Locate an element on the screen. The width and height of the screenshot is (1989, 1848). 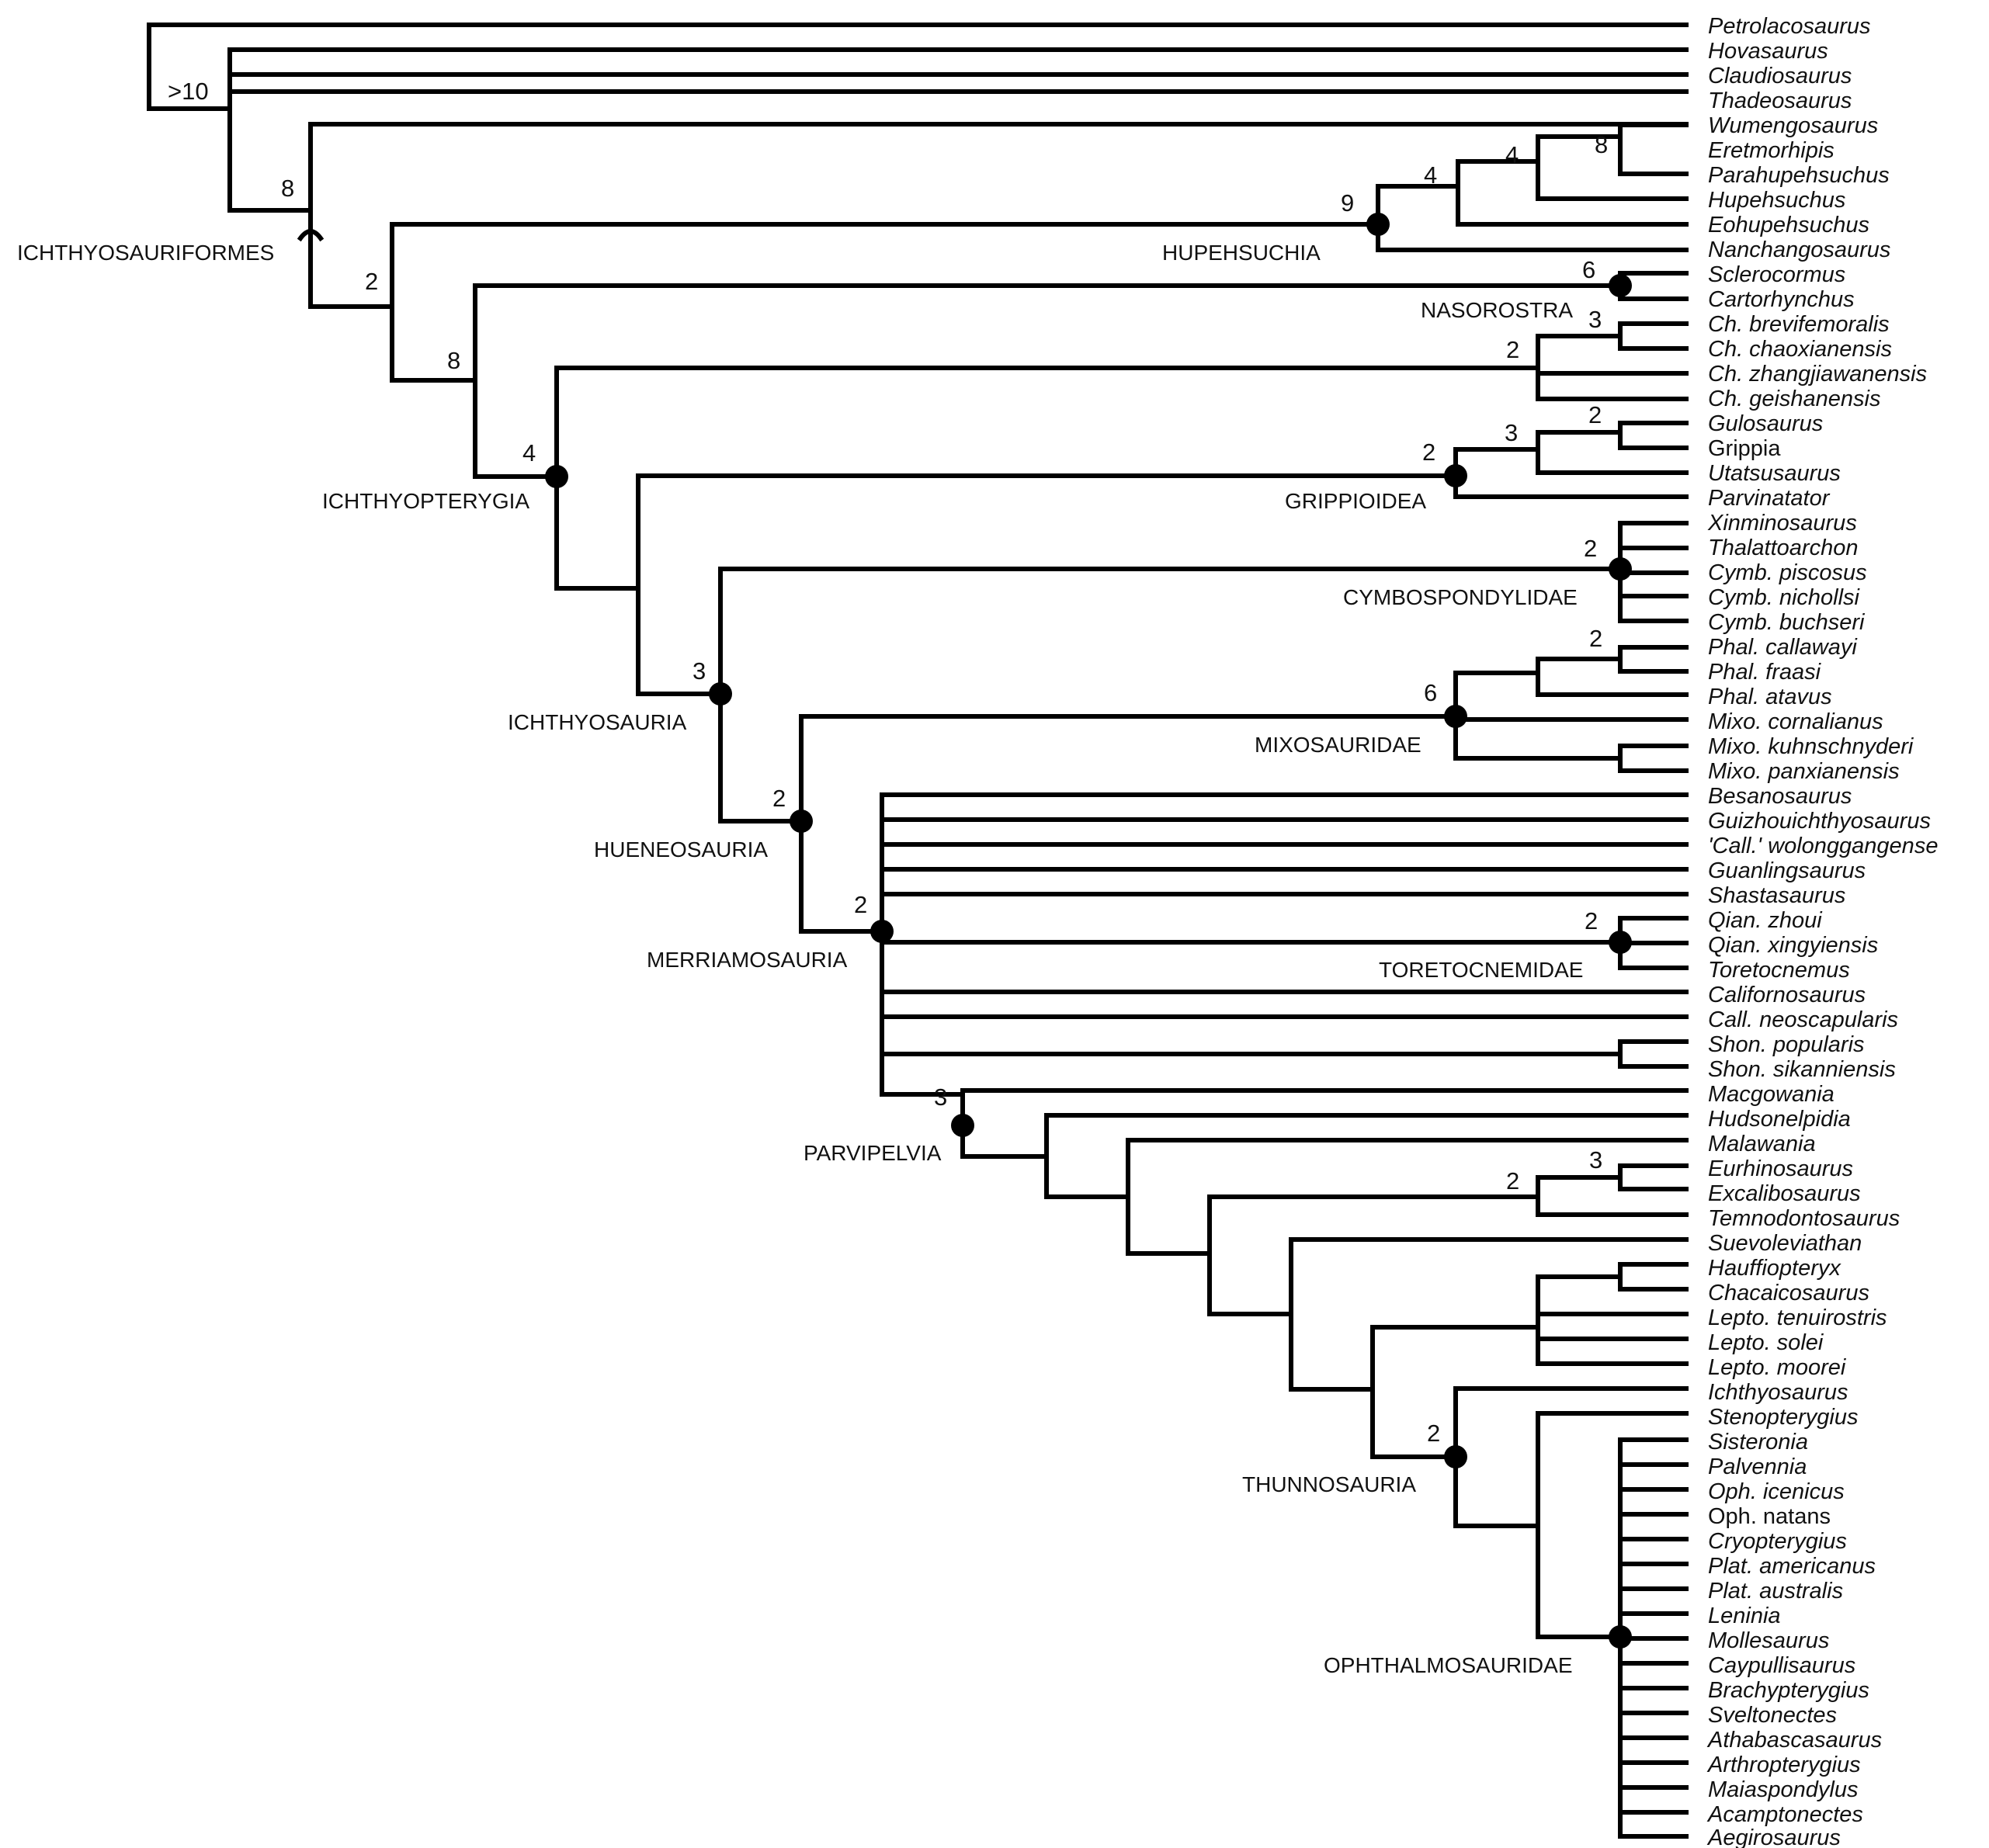
taxon-label: Mixo. kuhnschnyderi is located at coordinates (1811, 746).